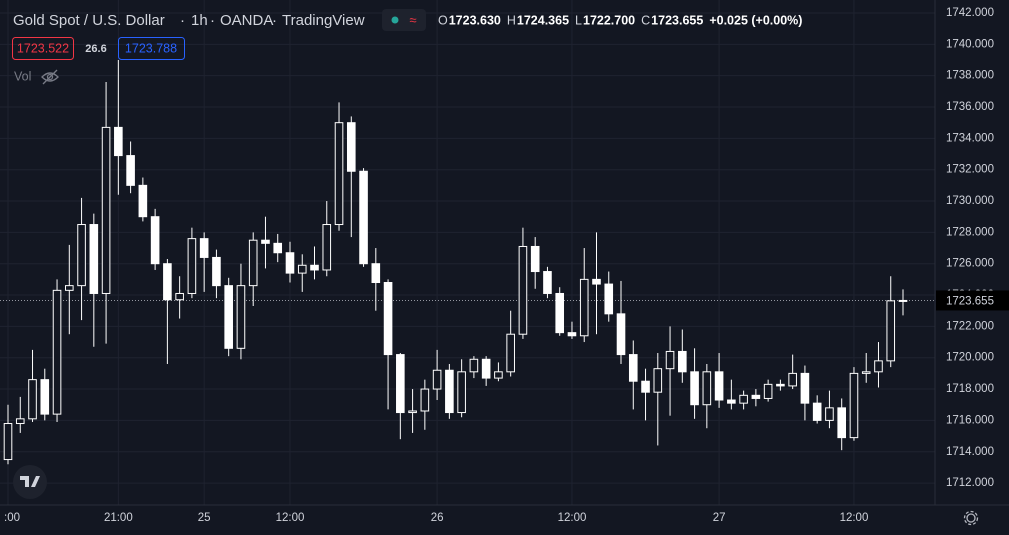 Image resolution: width=1009 pixels, height=535 pixels. What do you see at coordinates (970, 138) in the screenshot?
I see `y-tick-label: 1734.000` at bounding box center [970, 138].